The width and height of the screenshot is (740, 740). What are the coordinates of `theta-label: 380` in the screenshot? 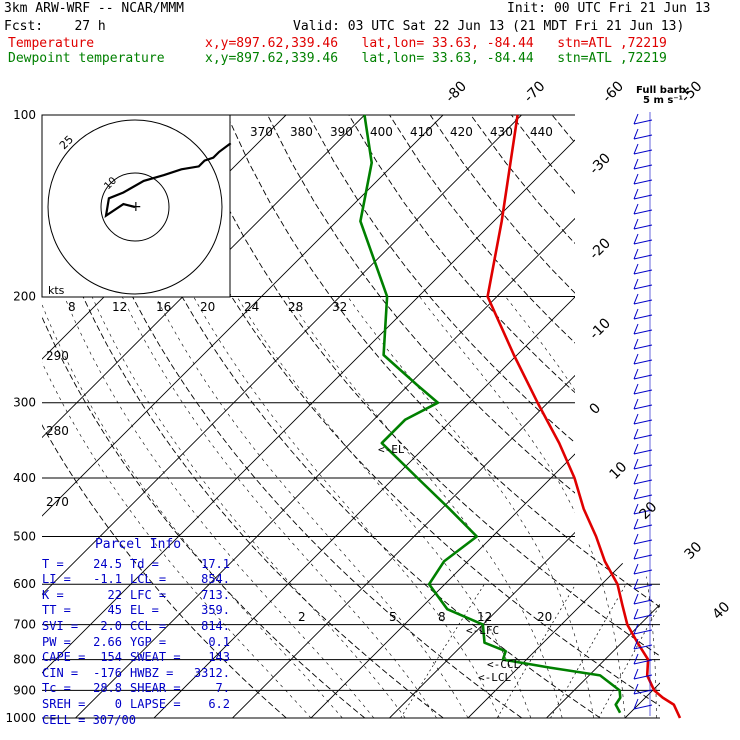 It's located at (301, 132).